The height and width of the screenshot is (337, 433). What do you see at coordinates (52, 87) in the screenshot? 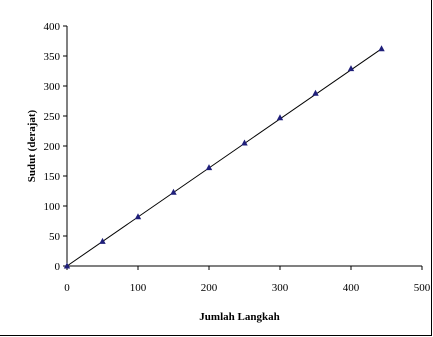
I see `y-tick-label: 300` at bounding box center [52, 87].